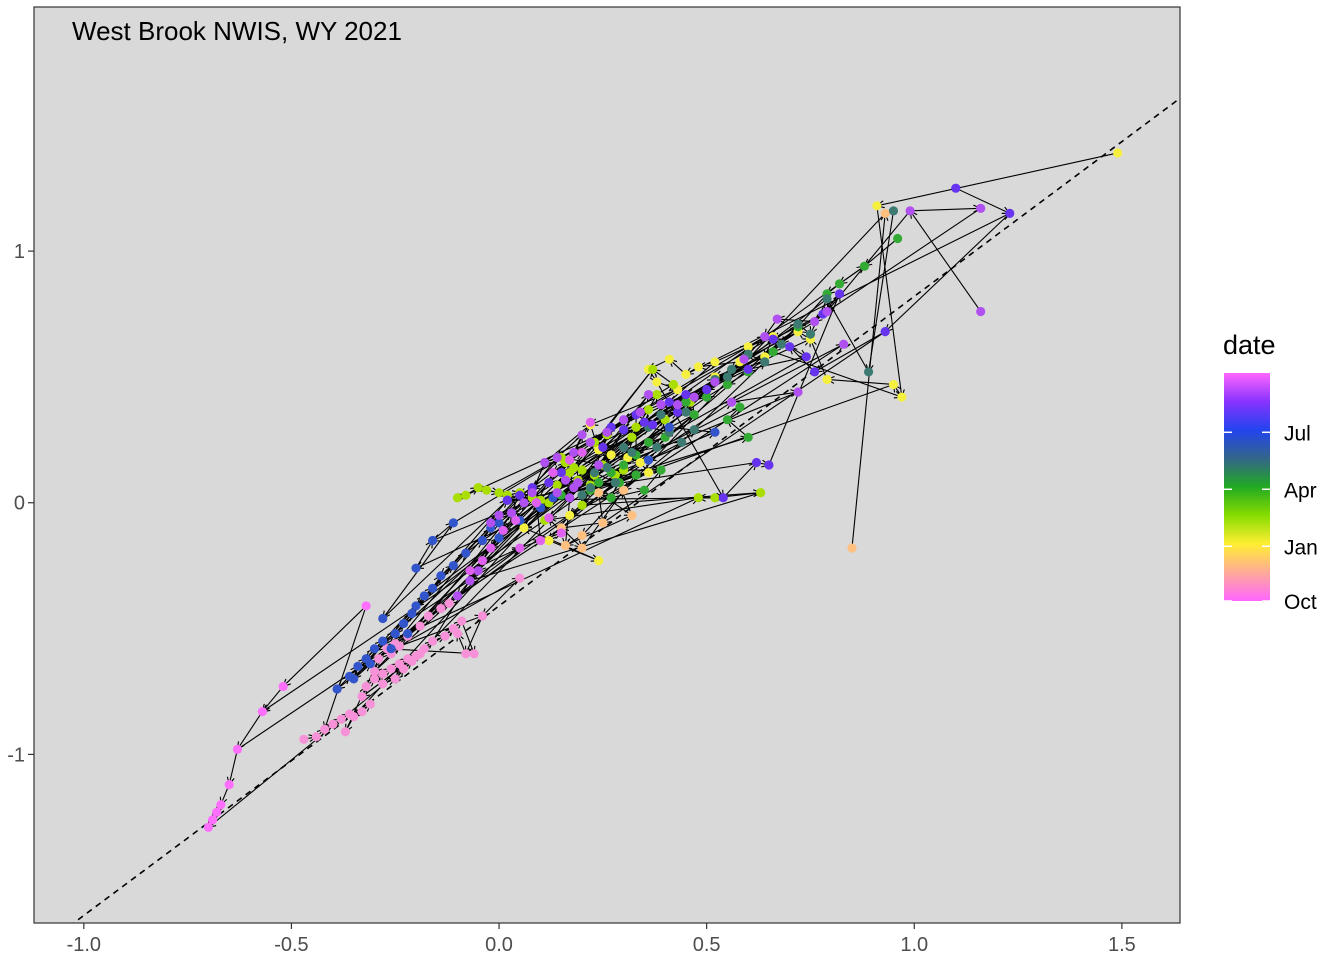  What do you see at coordinates (84, 945) in the screenshot?
I see `x-tick-label: -1.0` at bounding box center [84, 945].